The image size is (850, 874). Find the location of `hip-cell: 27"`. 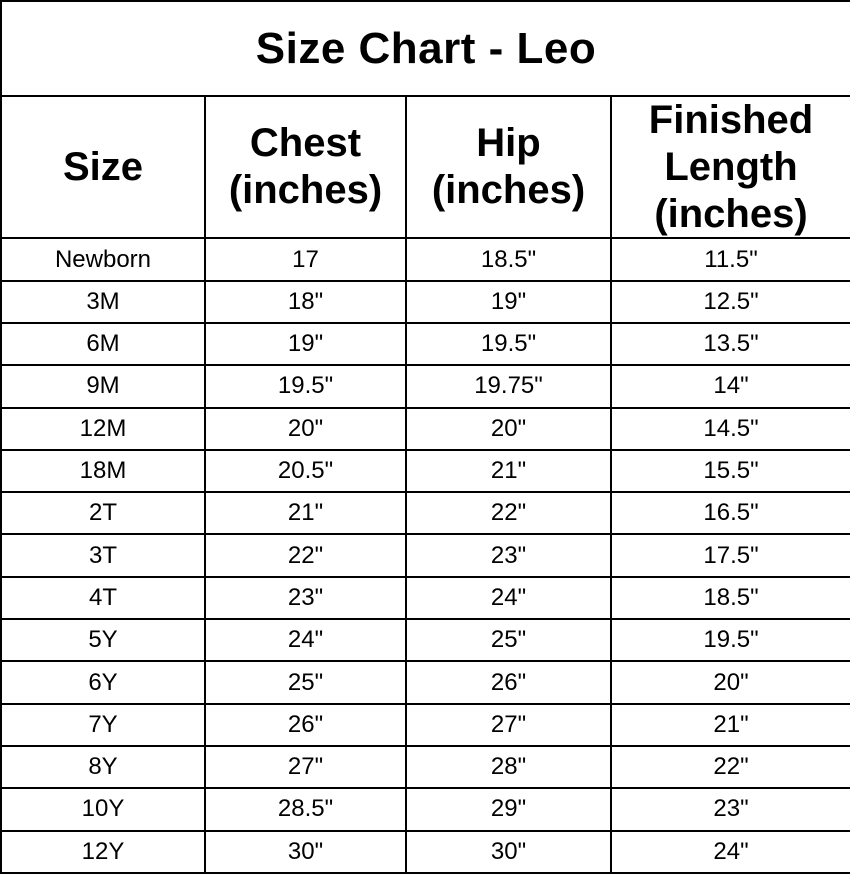

hip-cell: 27" is located at coordinates (508, 724).